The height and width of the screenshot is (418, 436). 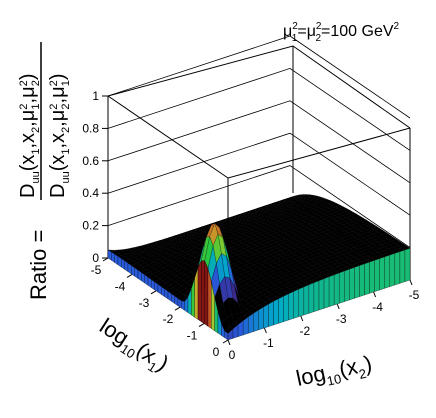 What do you see at coordinates (192, 336) in the screenshot?
I see `x1-tick-label: -1` at bounding box center [192, 336].